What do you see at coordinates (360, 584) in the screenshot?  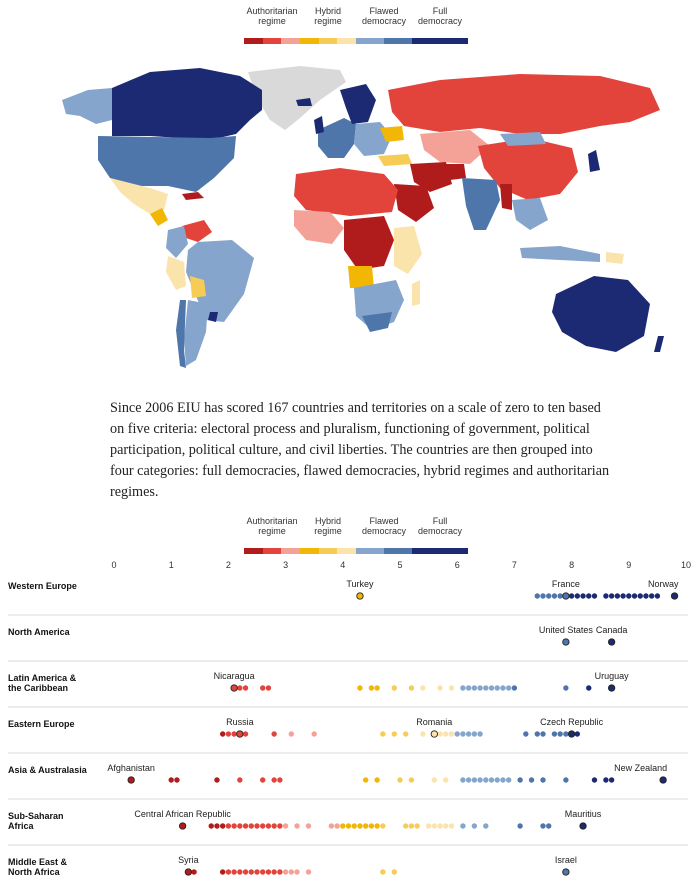 I see `country-label: Turkey` at bounding box center [360, 584].